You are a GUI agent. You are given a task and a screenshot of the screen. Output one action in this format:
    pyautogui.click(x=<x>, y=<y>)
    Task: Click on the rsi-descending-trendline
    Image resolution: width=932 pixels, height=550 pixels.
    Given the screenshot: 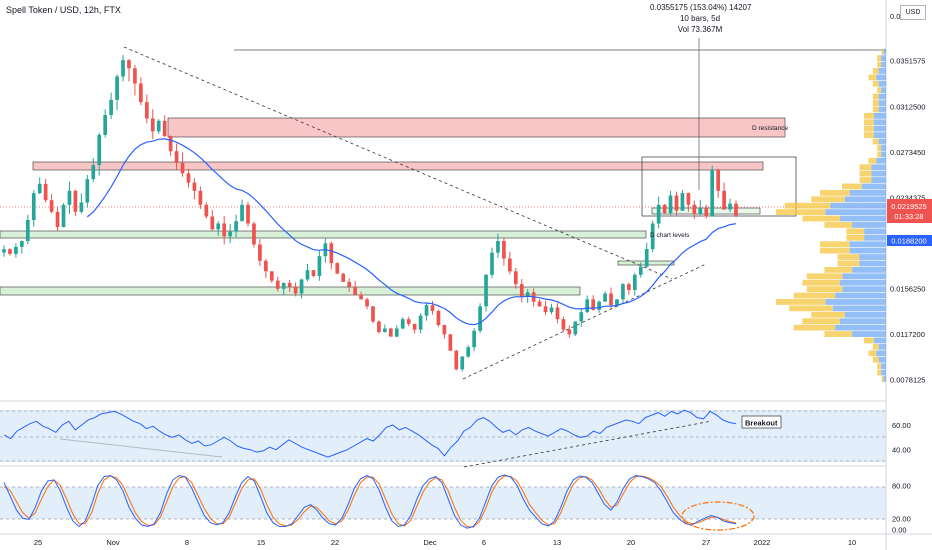 What is the action you would take?
    pyautogui.click(x=141, y=448)
    